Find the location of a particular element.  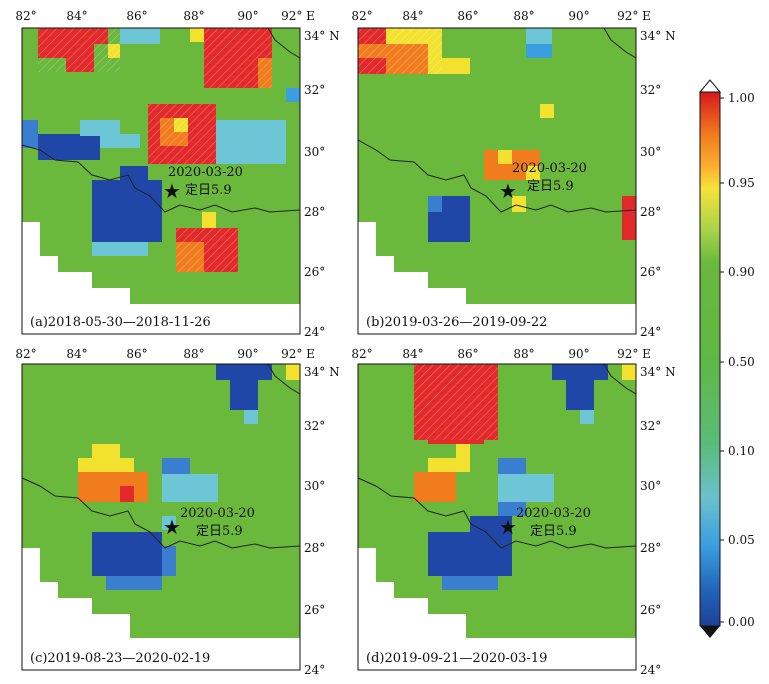

colorbar-tick: 0.50 is located at coordinates (741, 362).